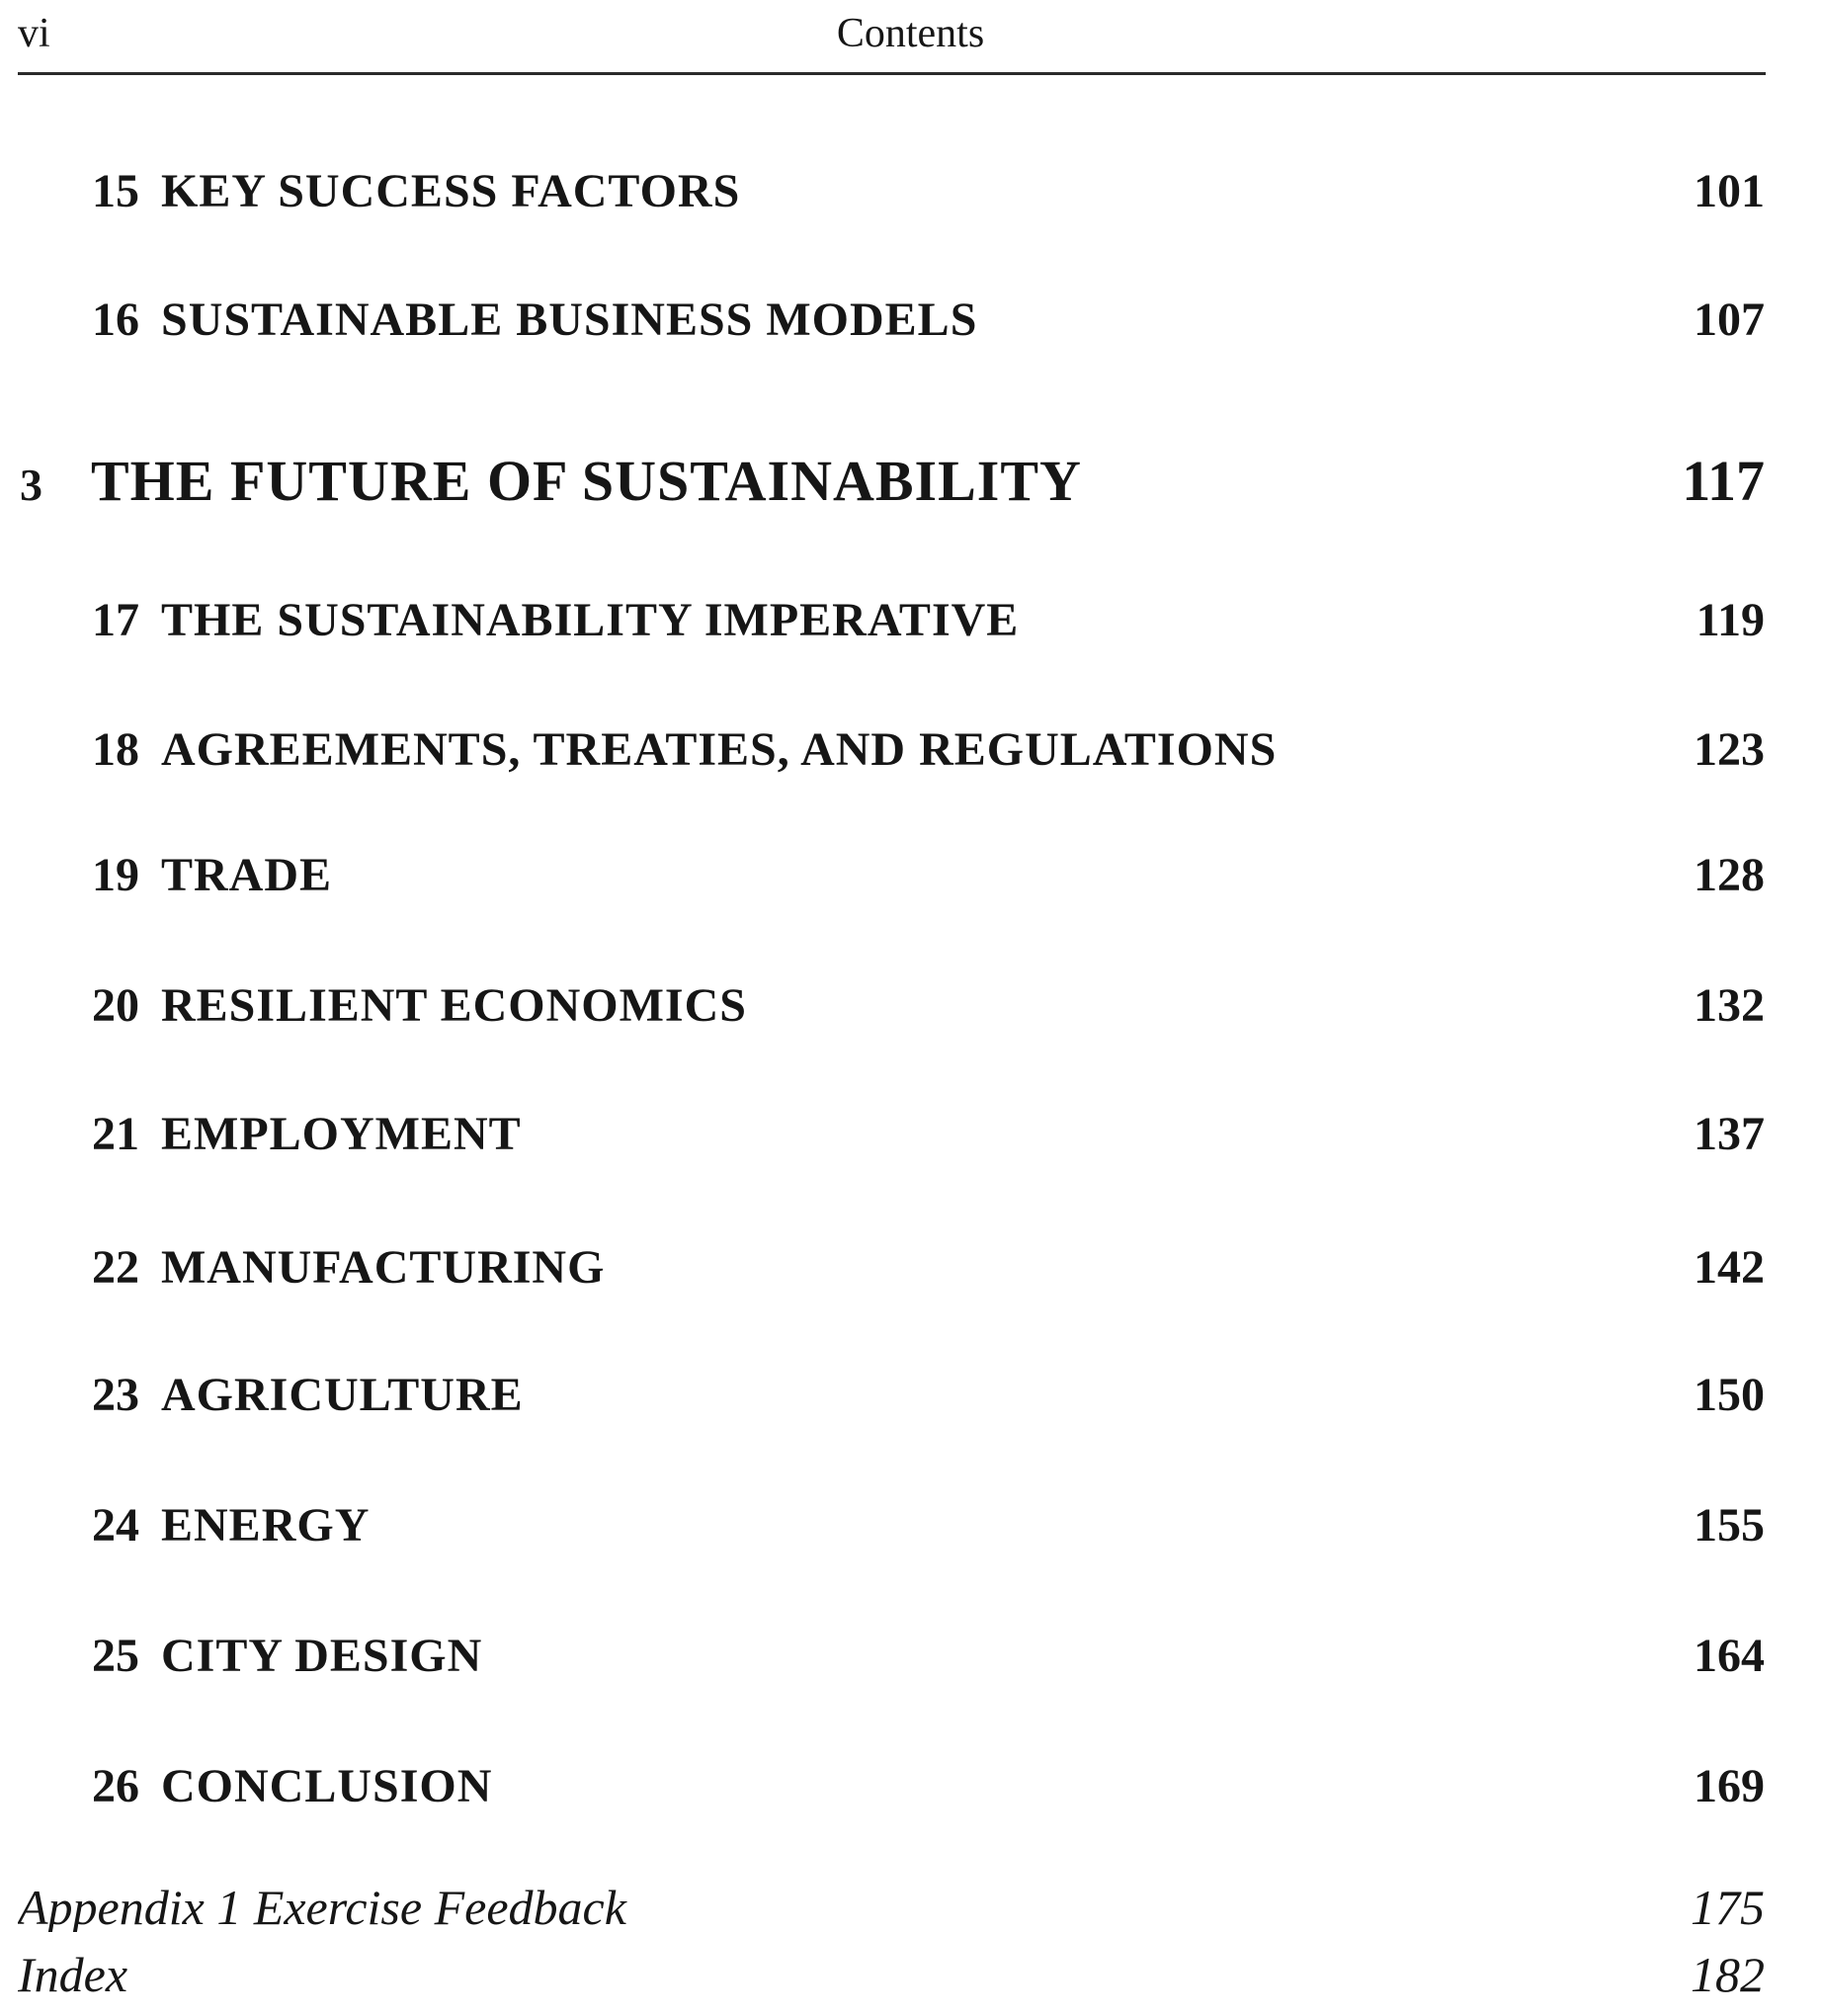 The height and width of the screenshot is (2016, 1821). I want to click on toc-entry-appendix1: Appendix 1 Exercise Feedback 175, so click(911, 1907).